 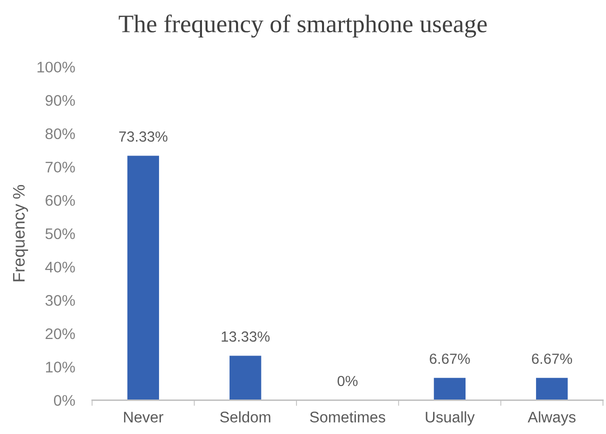 I want to click on y-tick-label: 60%, so click(x=60, y=200).